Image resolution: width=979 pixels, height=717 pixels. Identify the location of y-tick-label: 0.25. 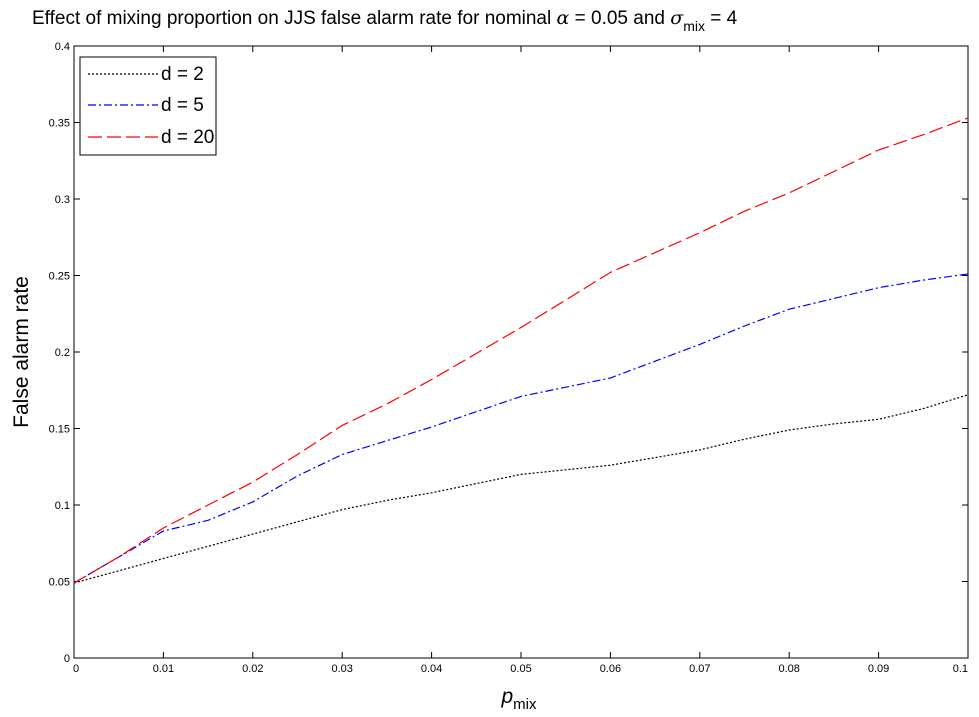
(59, 277).